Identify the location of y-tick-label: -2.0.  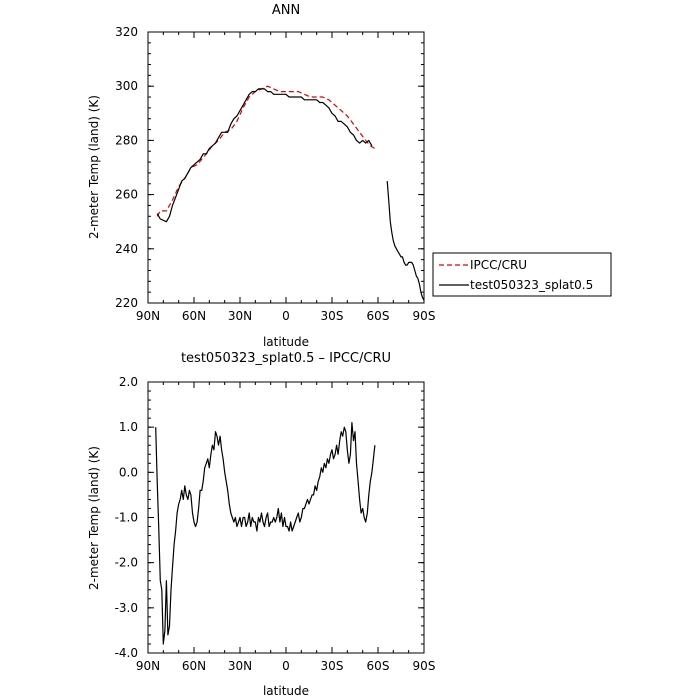
(126, 563).